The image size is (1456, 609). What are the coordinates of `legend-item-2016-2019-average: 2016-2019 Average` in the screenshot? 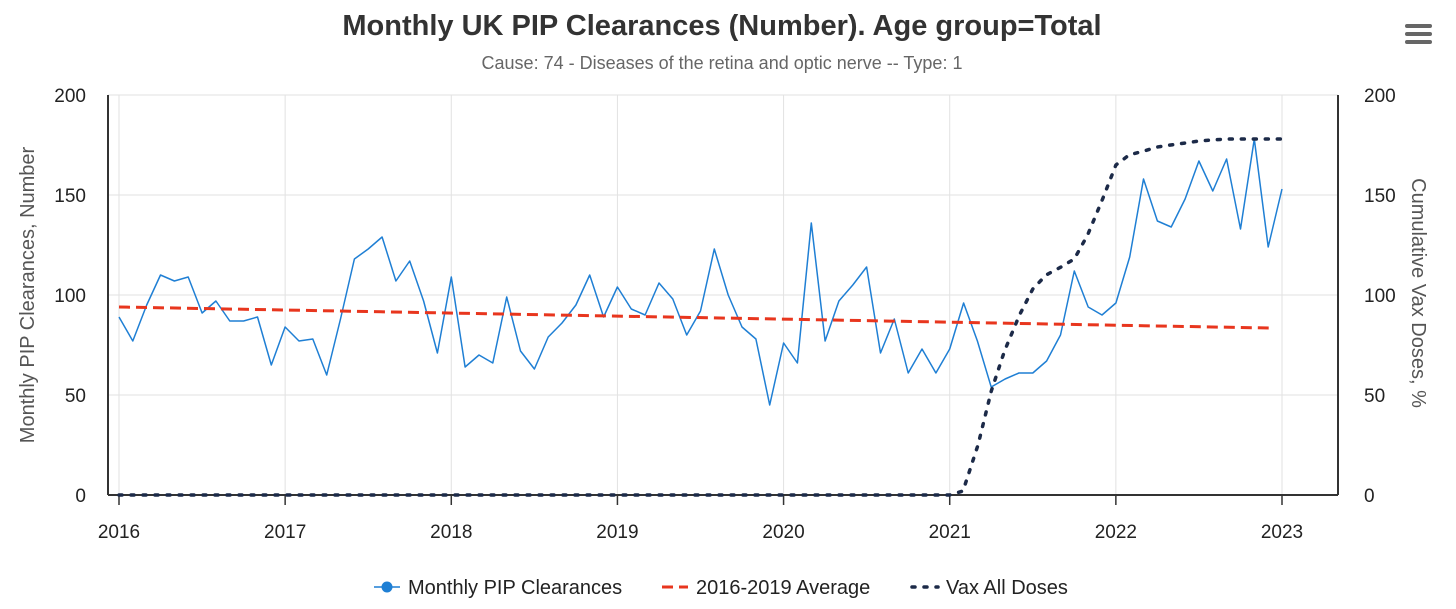 It's located at (766, 588).